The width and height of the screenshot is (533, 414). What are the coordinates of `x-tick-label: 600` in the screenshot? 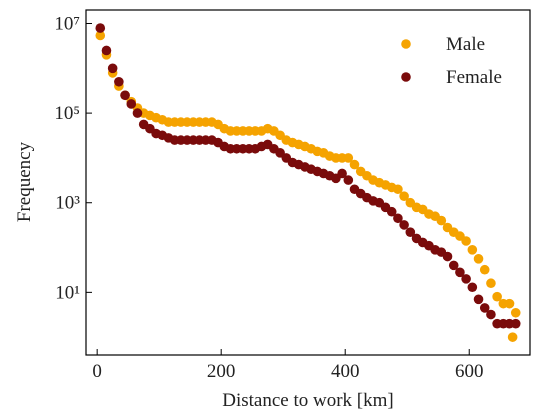 It's located at (469, 371).